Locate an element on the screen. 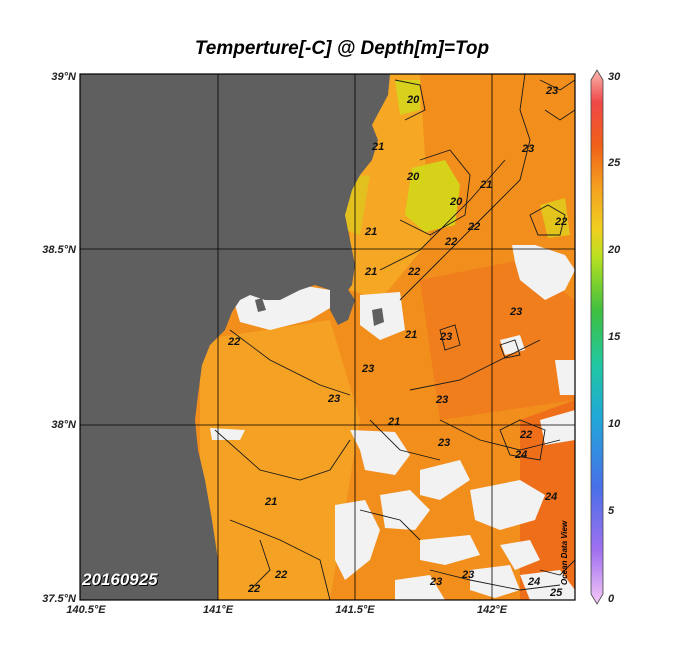  cold-patch-north is located at coordinates (407, 97).